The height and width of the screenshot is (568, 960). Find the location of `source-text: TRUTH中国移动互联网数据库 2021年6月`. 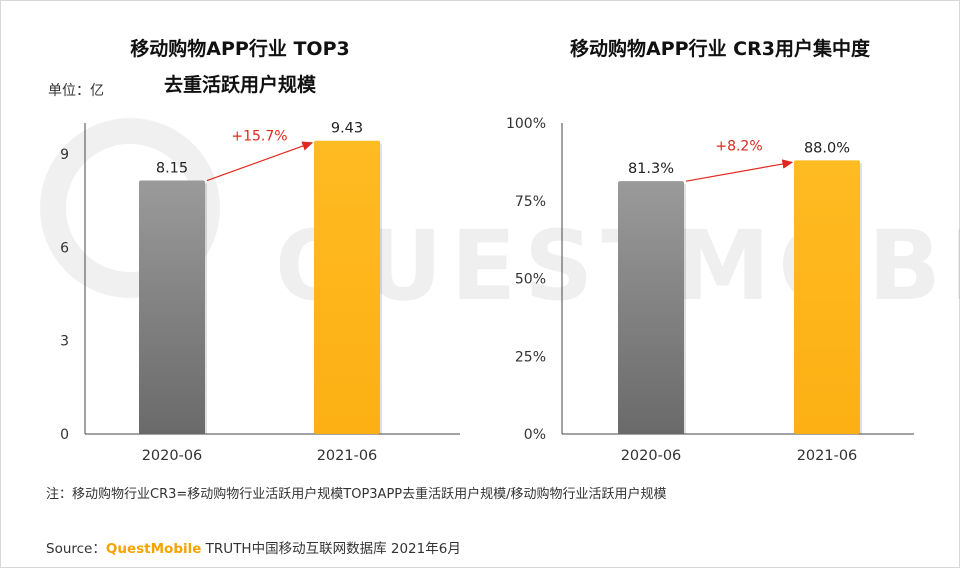

source-text: TRUTH中国移动互联网数据库 2021年6月 is located at coordinates (331, 549).